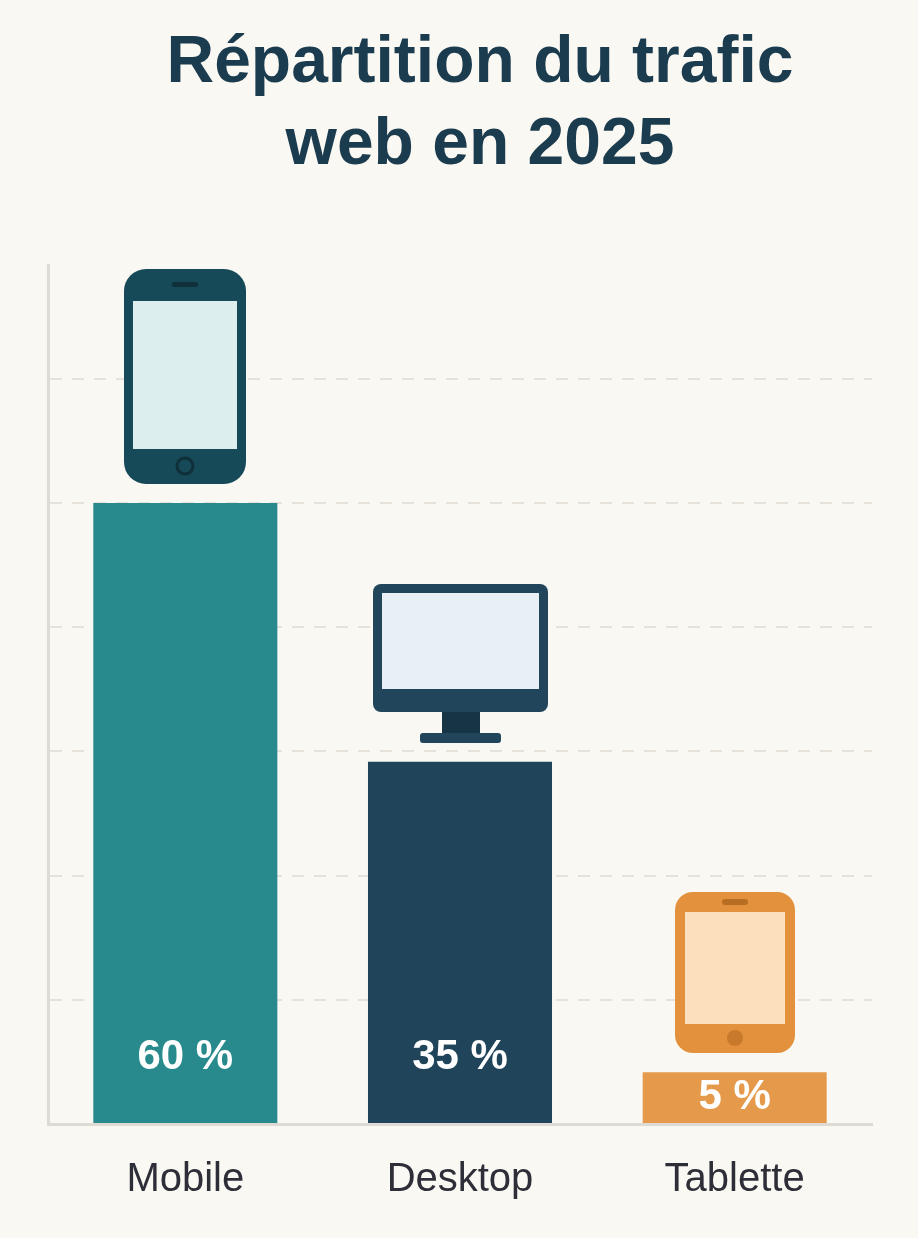  I want to click on x-tick-label: Desktop, so click(460, 1177).